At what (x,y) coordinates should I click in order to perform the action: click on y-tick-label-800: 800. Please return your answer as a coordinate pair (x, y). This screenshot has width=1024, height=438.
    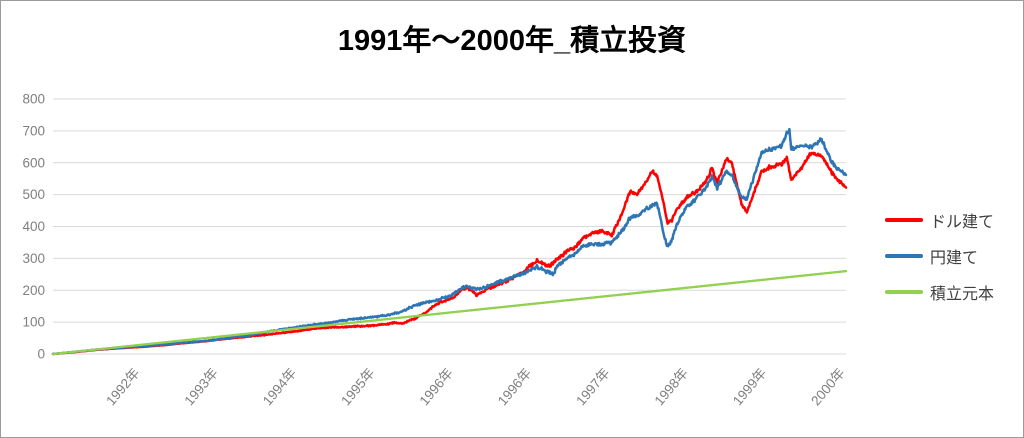
    Looking at the image, I should click on (33, 99).